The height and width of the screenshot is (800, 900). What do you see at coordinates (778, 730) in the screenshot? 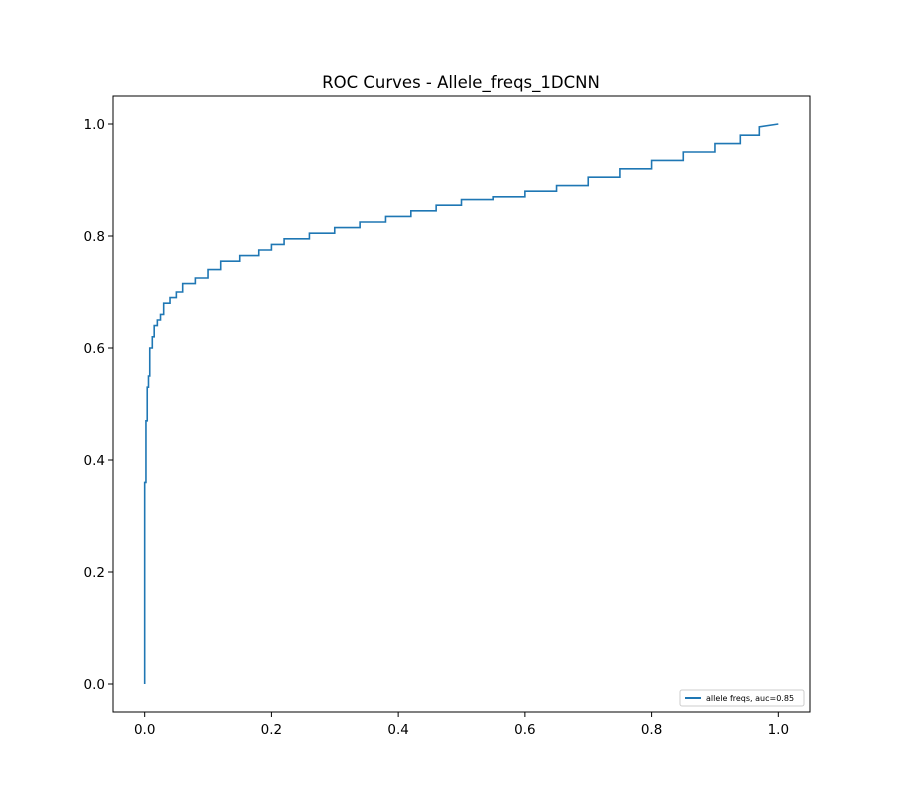
I see `x-tick-label: 1.0` at bounding box center [778, 730].